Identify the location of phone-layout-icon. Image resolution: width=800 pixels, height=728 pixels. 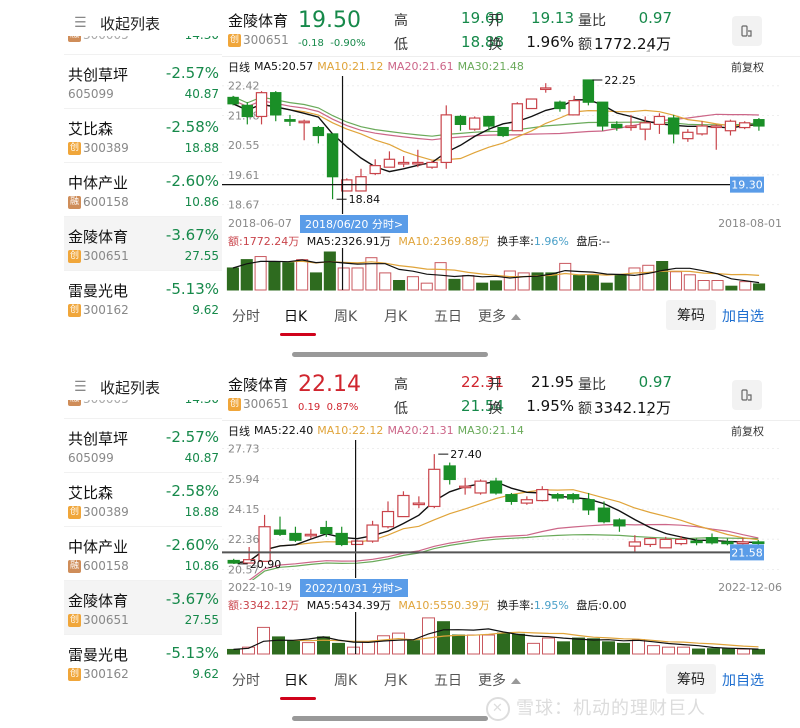
(746, 31).